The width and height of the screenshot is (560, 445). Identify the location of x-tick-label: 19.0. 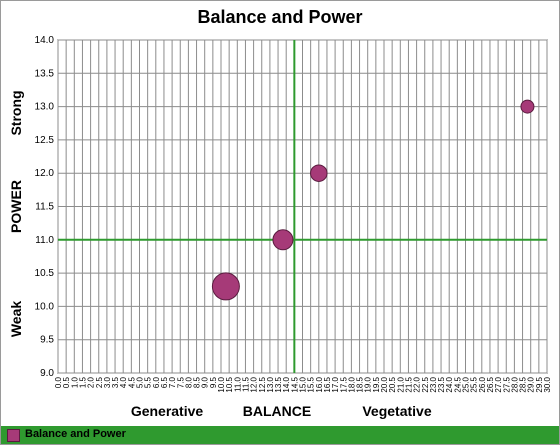
(368, 384).